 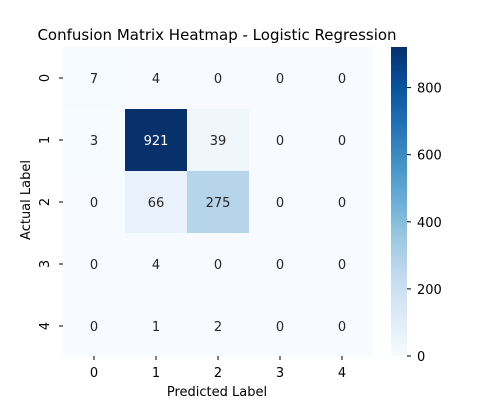 What do you see at coordinates (342, 373) in the screenshot?
I see `x-tick-label: 4` at bounding box center [342, 373].